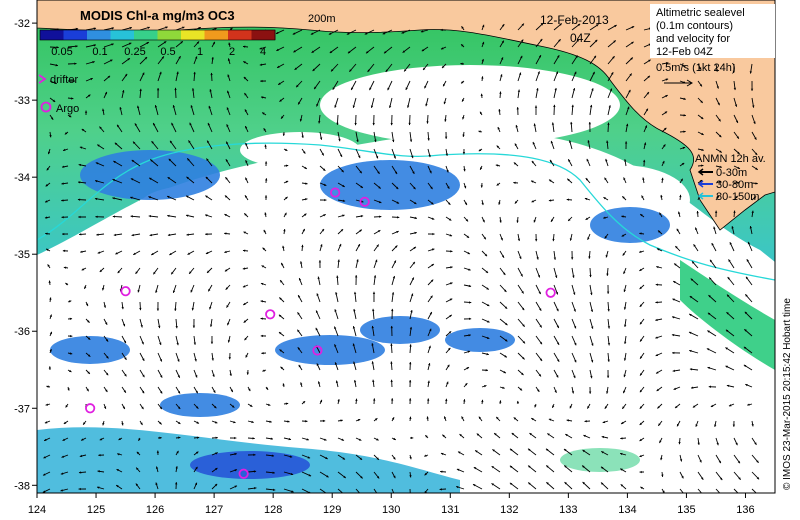 This screenshot has height=520, width=800. I want to click on lon-tick-label: 130, so click(391, 510).